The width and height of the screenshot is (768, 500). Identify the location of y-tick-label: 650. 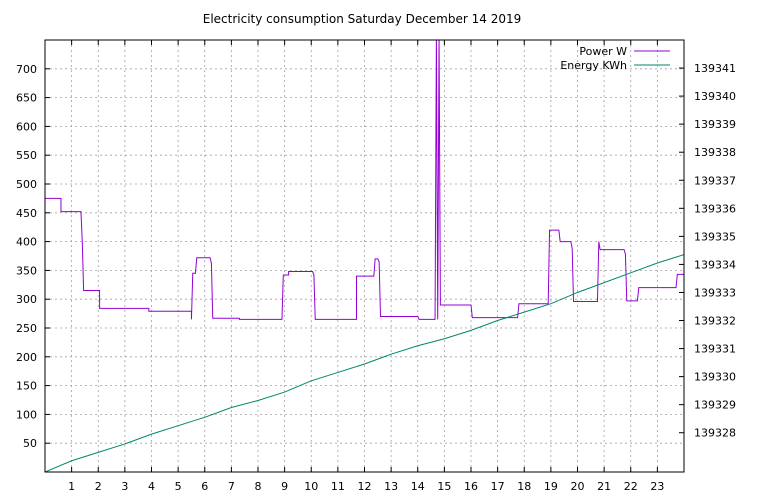
(26, 98).